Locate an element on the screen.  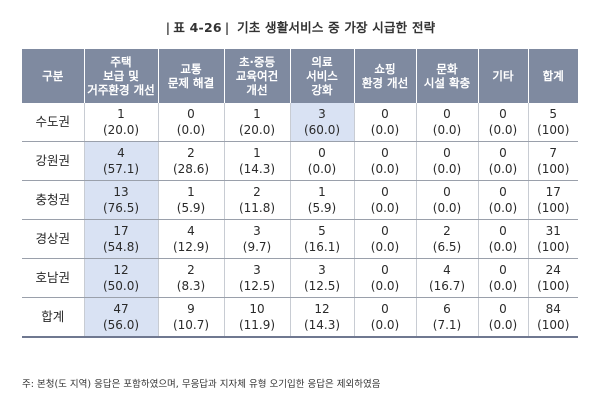
column-header-line: 교통 is located at coordinates (191, 69).